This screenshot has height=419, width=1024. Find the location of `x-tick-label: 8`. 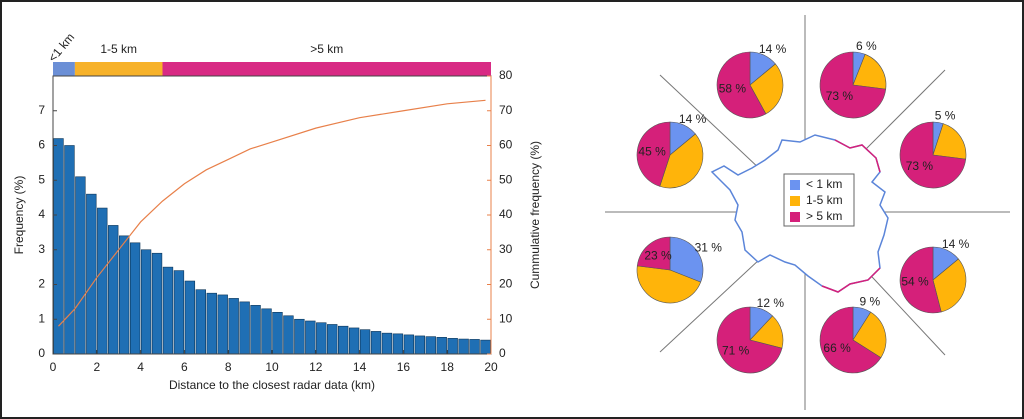

x-tick-label: 8 is located at coordinates (228, 367).